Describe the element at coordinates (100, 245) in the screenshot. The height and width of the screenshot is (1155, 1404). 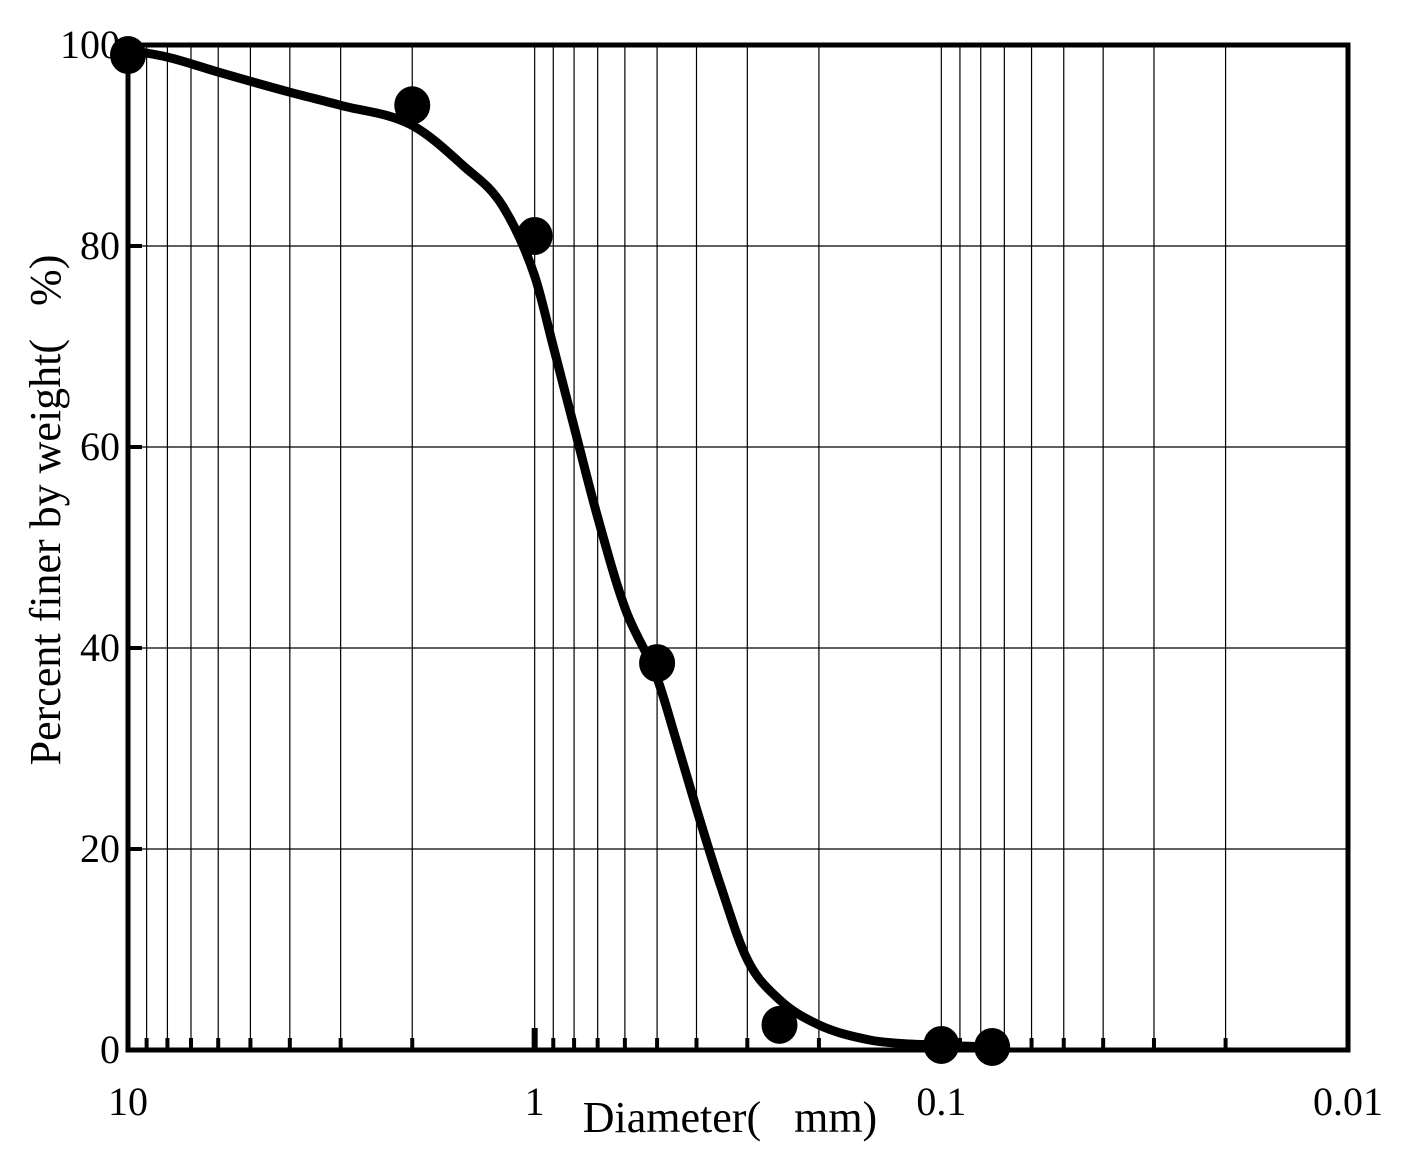
I see `y-tick-label: 80` at that location.